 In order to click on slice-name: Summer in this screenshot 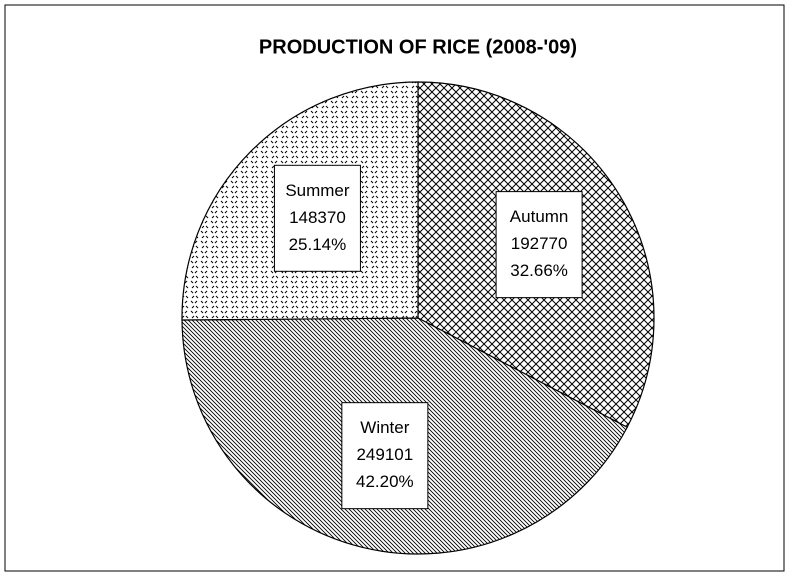, I will do `click(317, 190)`.